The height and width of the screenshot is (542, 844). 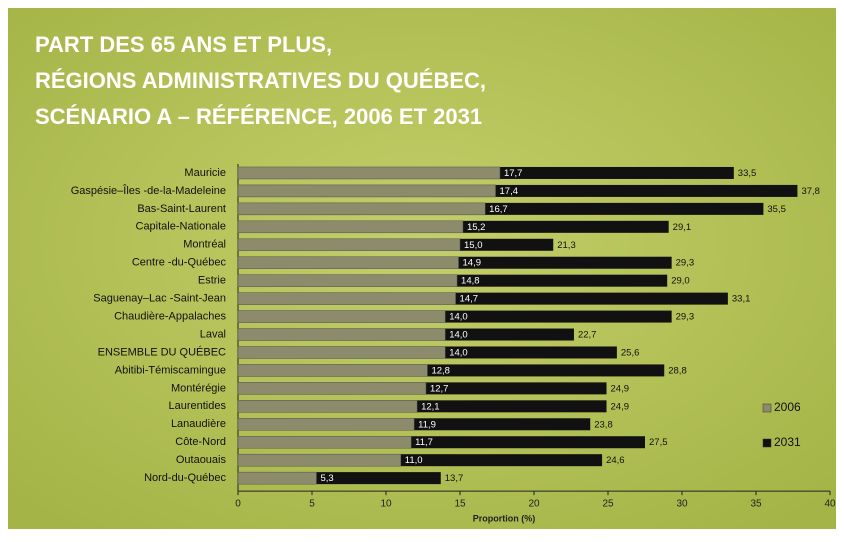 What do you see at coordinates (787, 407) in the screenshot?
I see `legend-label: 2006` at bounding box center [787, 407].